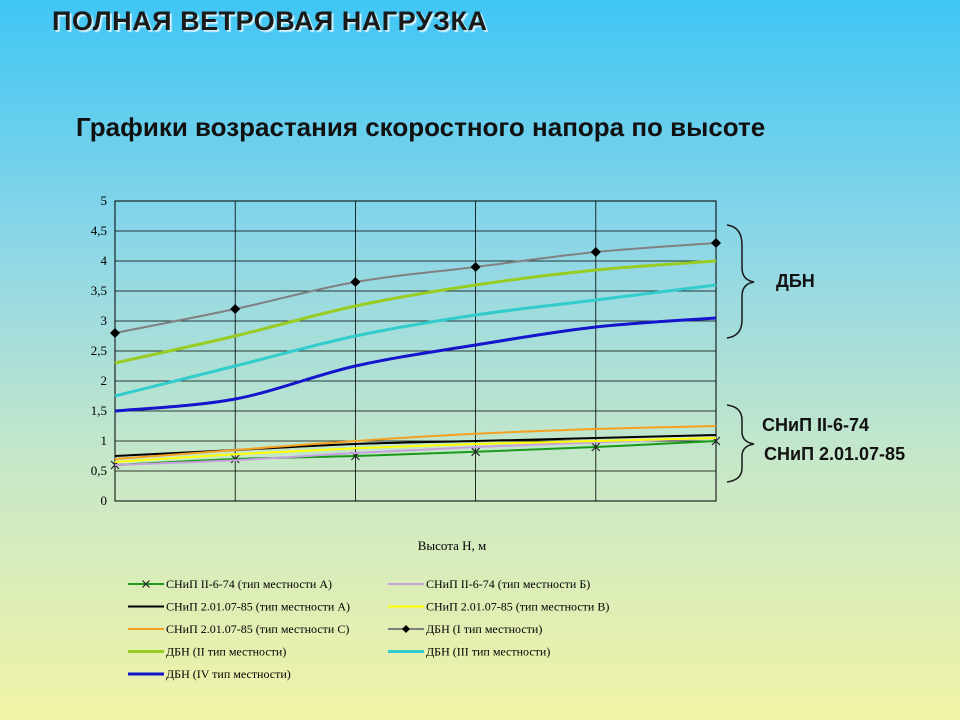 This screenshot has height=720, width=960. Describe the element at coordinates (257, 629) in the screenshot. I see `legend-label: СНиП 2.01.07-85 (тип местности С)` at that location.